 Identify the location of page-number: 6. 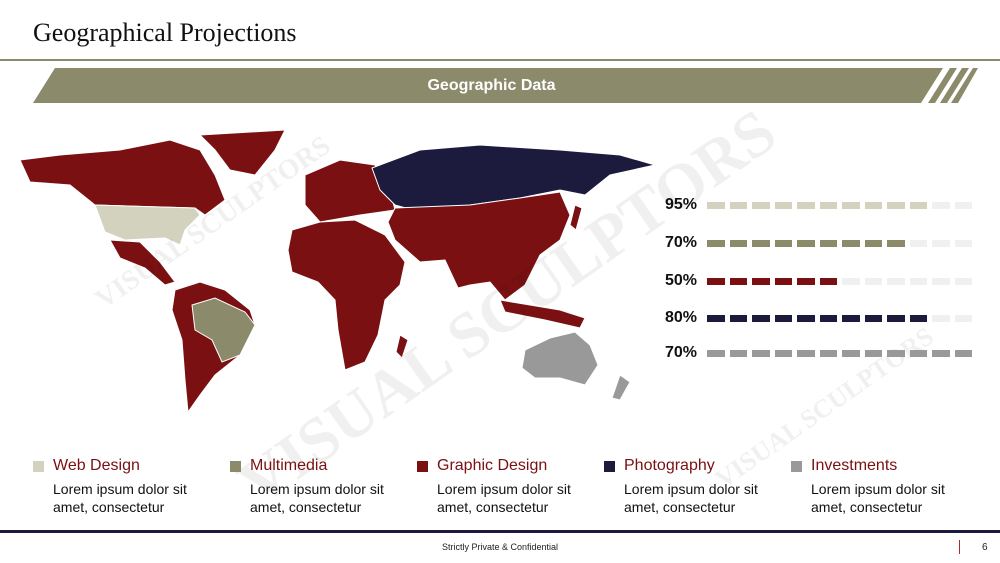
(985, 547).